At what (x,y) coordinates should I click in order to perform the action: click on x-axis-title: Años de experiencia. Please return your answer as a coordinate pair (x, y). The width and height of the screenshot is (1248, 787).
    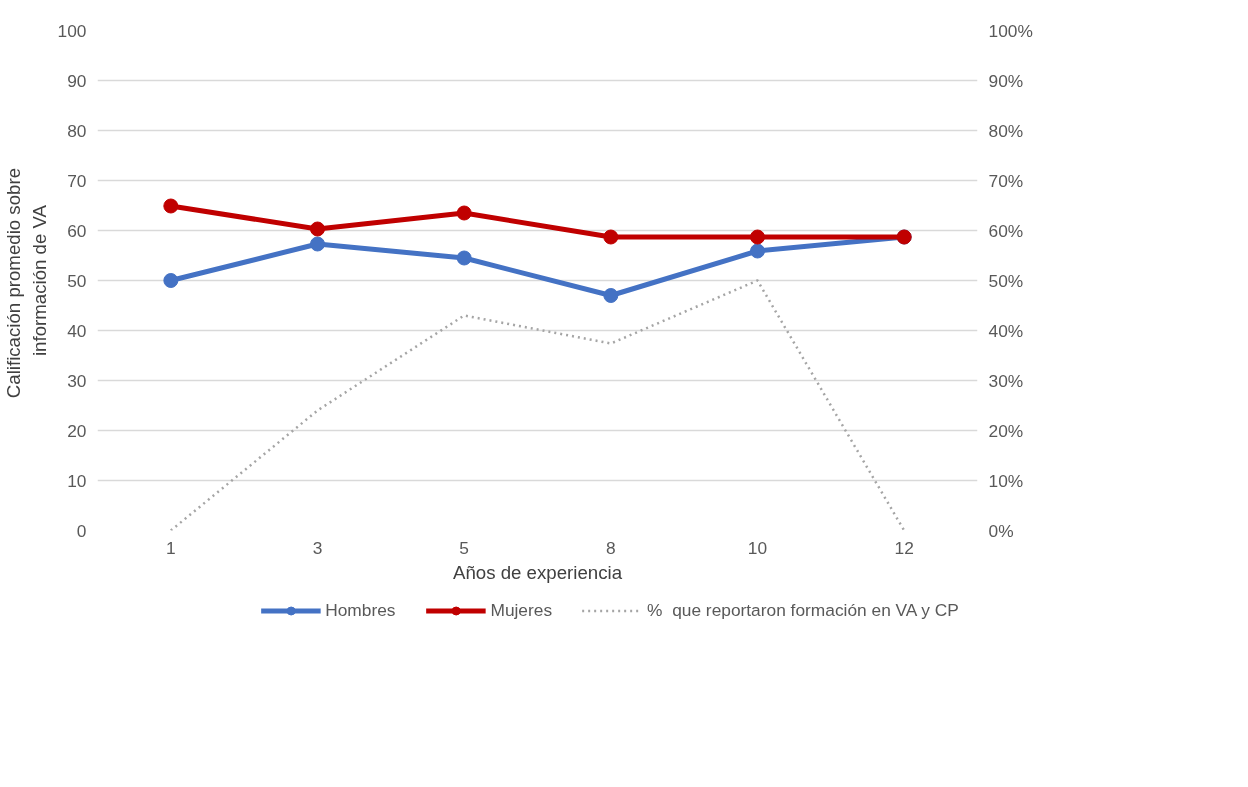
    Looking at the image, I should click on (537, 572).